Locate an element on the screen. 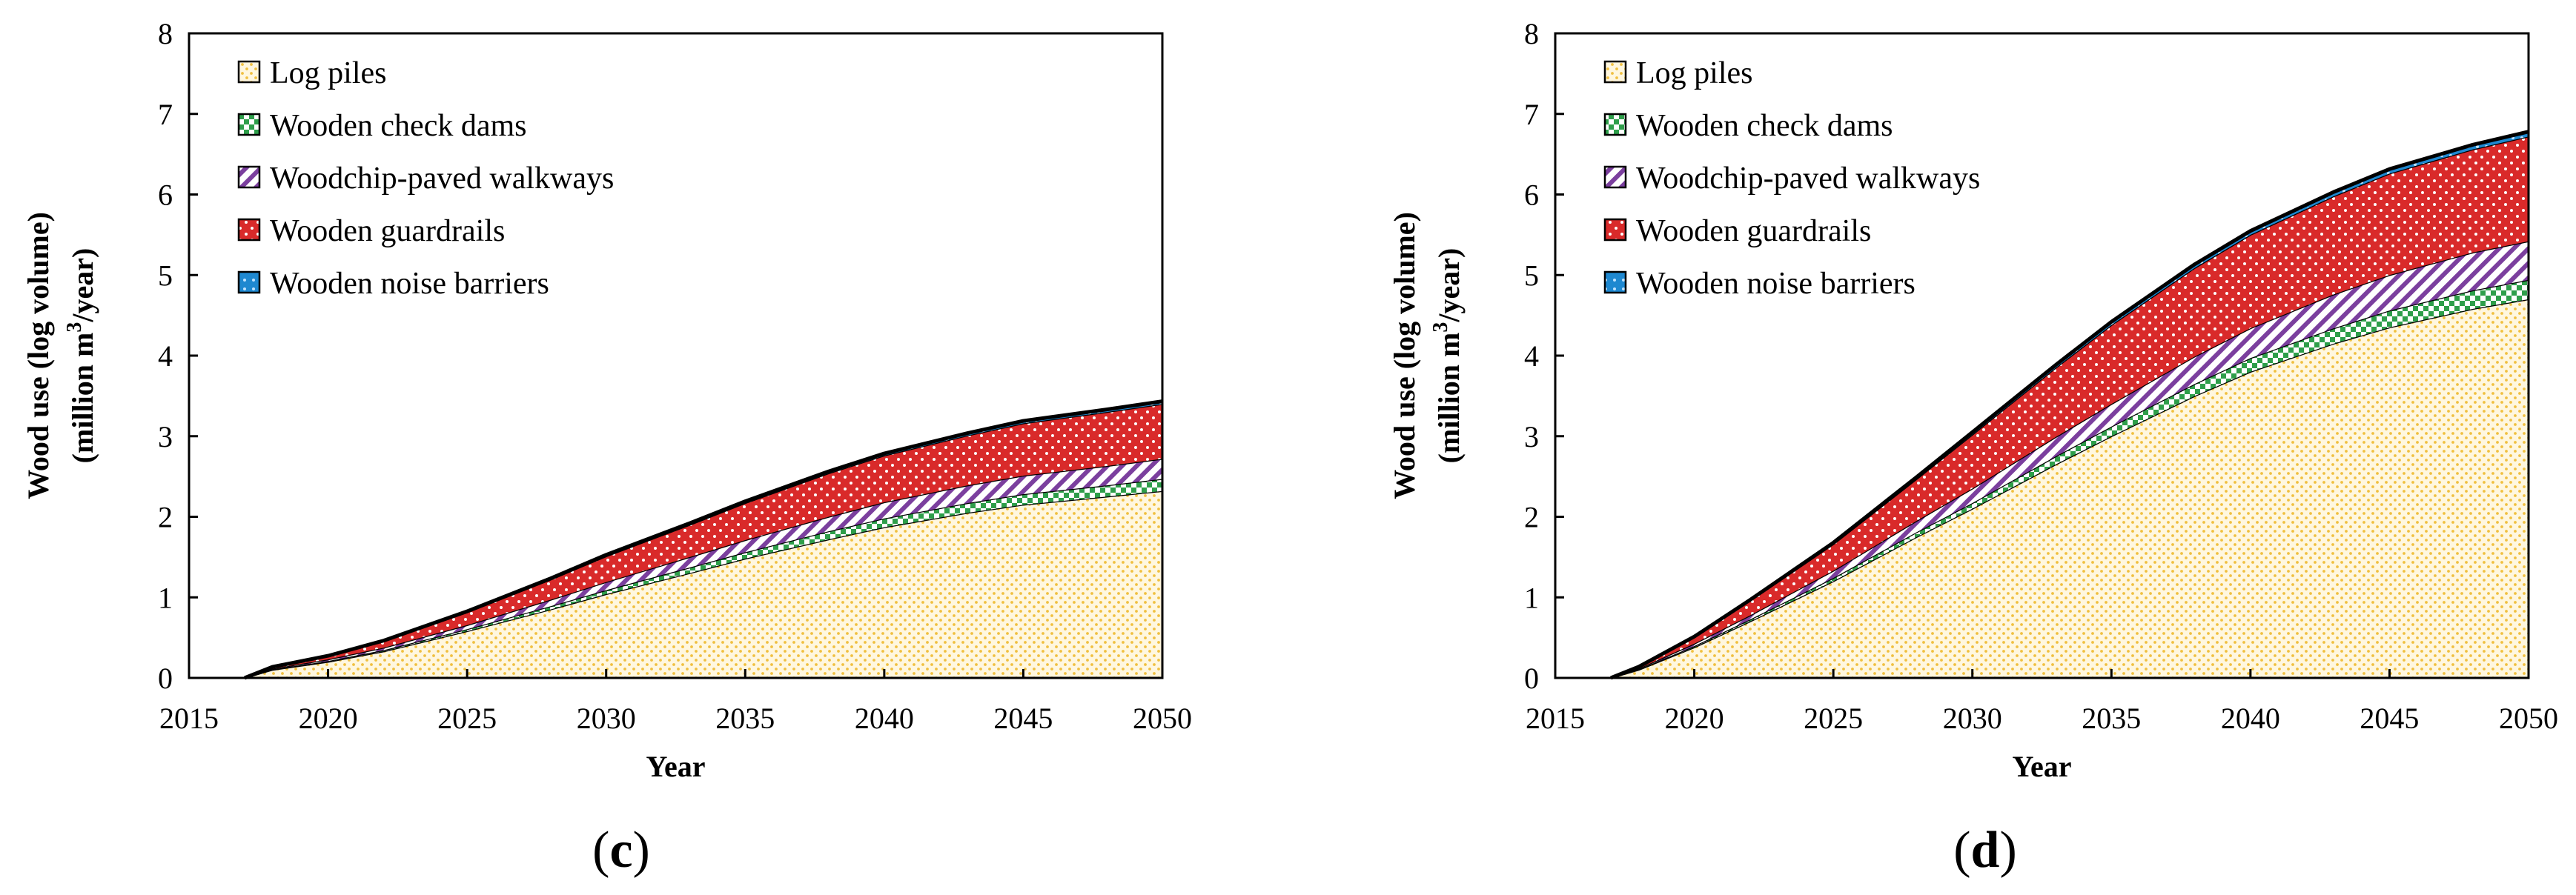  area-log-piles is located at coordinates (703, 584).